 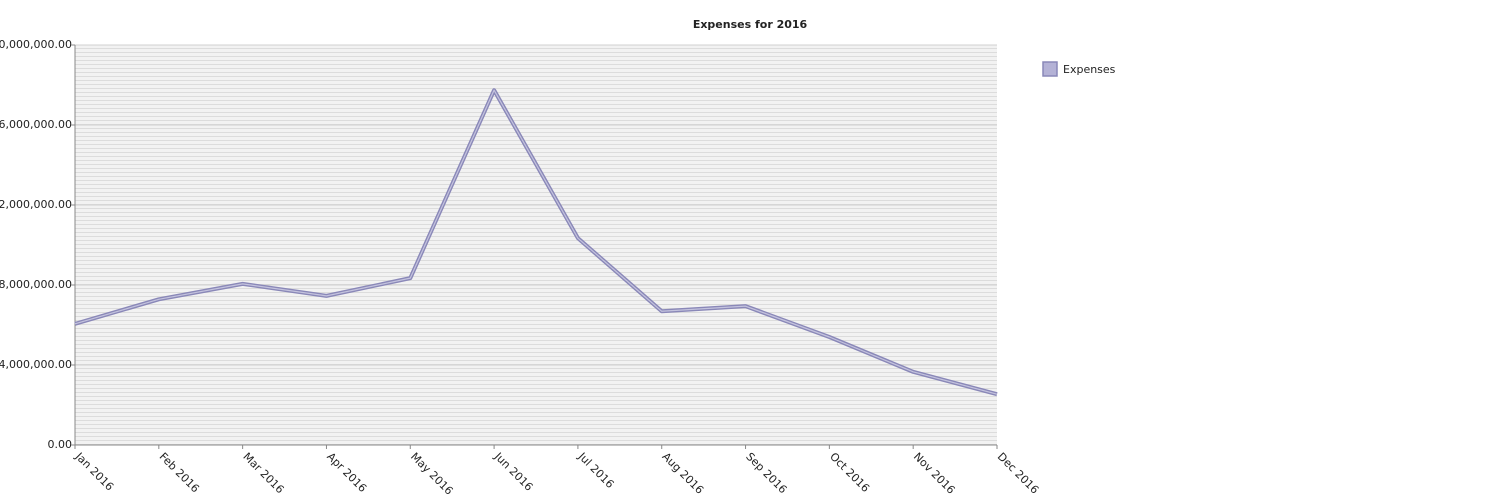 I want to click on y-tick-label: 42,000,000.00, so click(x=36, y=204).